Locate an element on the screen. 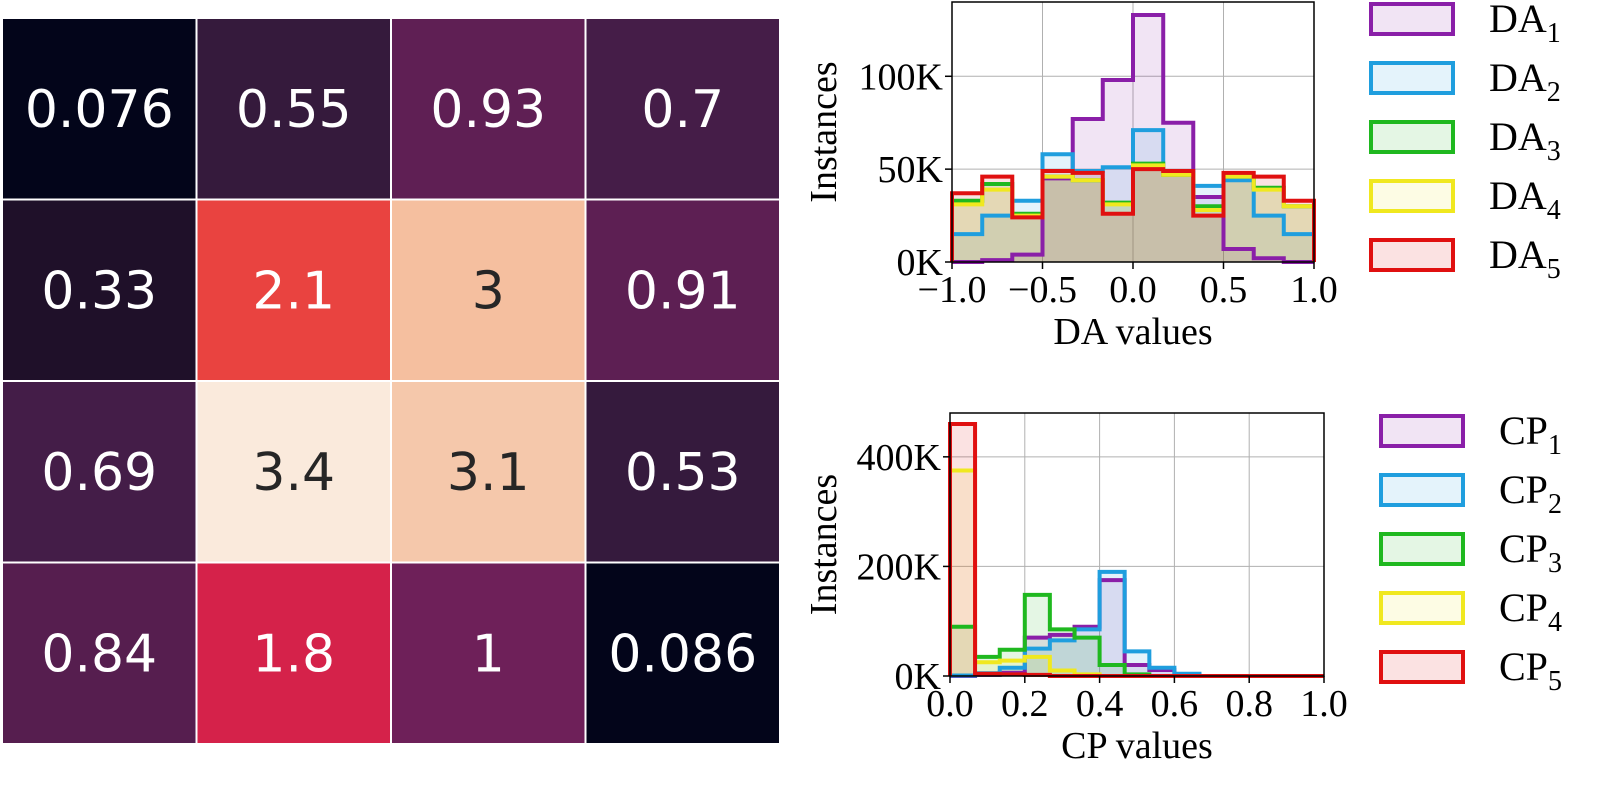 The width and height of the screenshot is (1619, 786). heatmap-cell-label: 0.53 is located at coordinates (683, 473).